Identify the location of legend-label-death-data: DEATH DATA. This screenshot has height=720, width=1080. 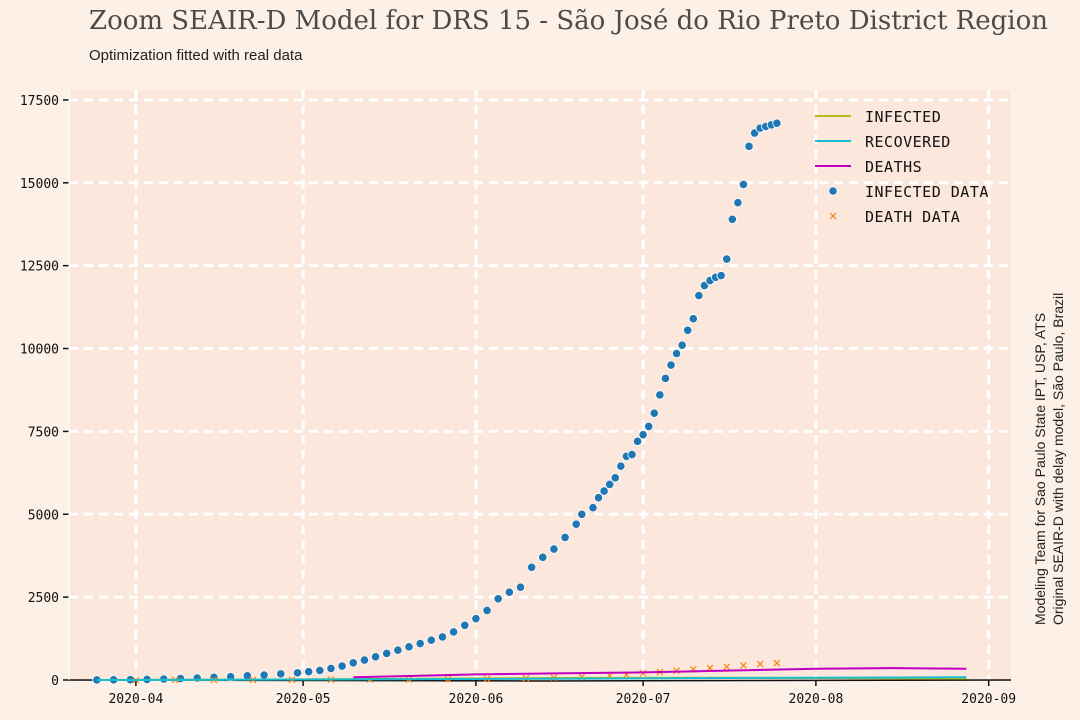
(912, 217).